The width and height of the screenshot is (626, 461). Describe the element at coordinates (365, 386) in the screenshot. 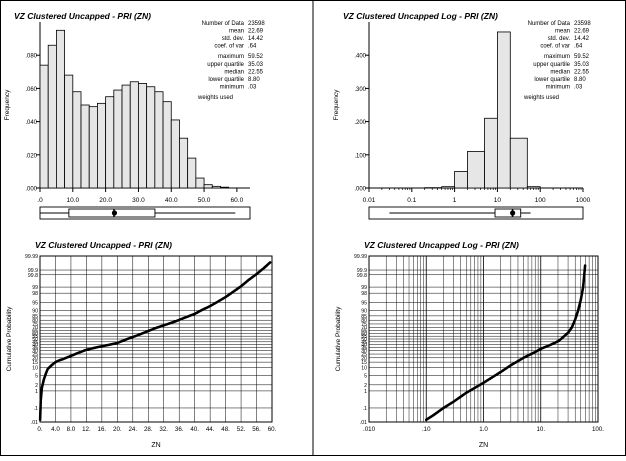

I see `chart-4-y-tick-label: 2` at that location.